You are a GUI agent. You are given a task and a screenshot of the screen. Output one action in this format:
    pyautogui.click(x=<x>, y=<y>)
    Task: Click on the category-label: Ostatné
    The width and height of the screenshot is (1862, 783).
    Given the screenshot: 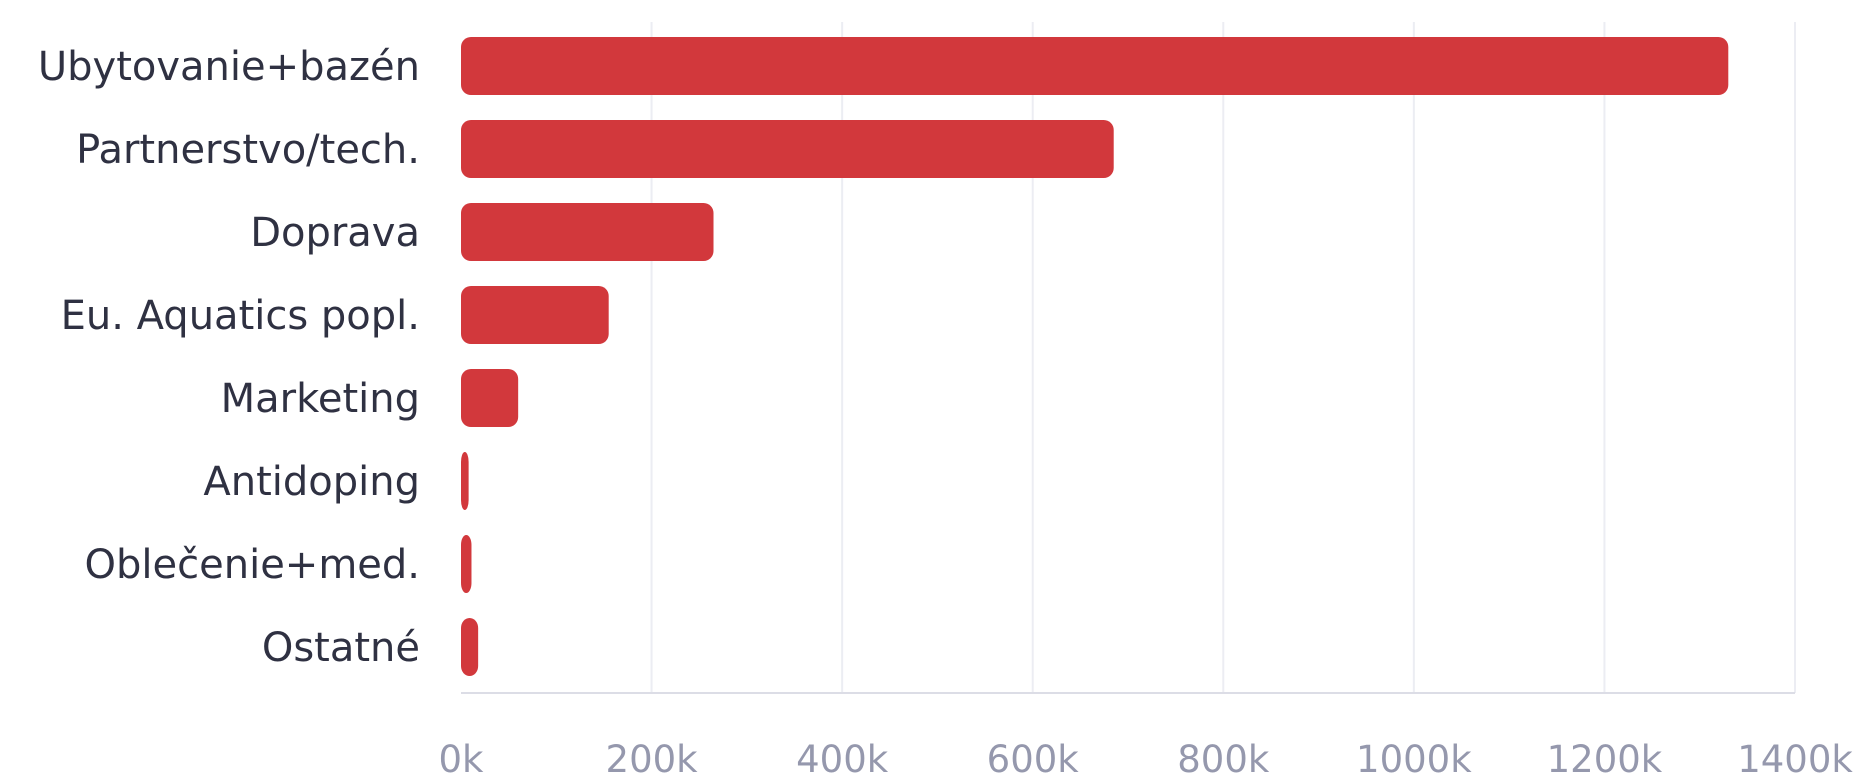 What is the action you would take?
    pyautogui.click(x=341, y=648)
    